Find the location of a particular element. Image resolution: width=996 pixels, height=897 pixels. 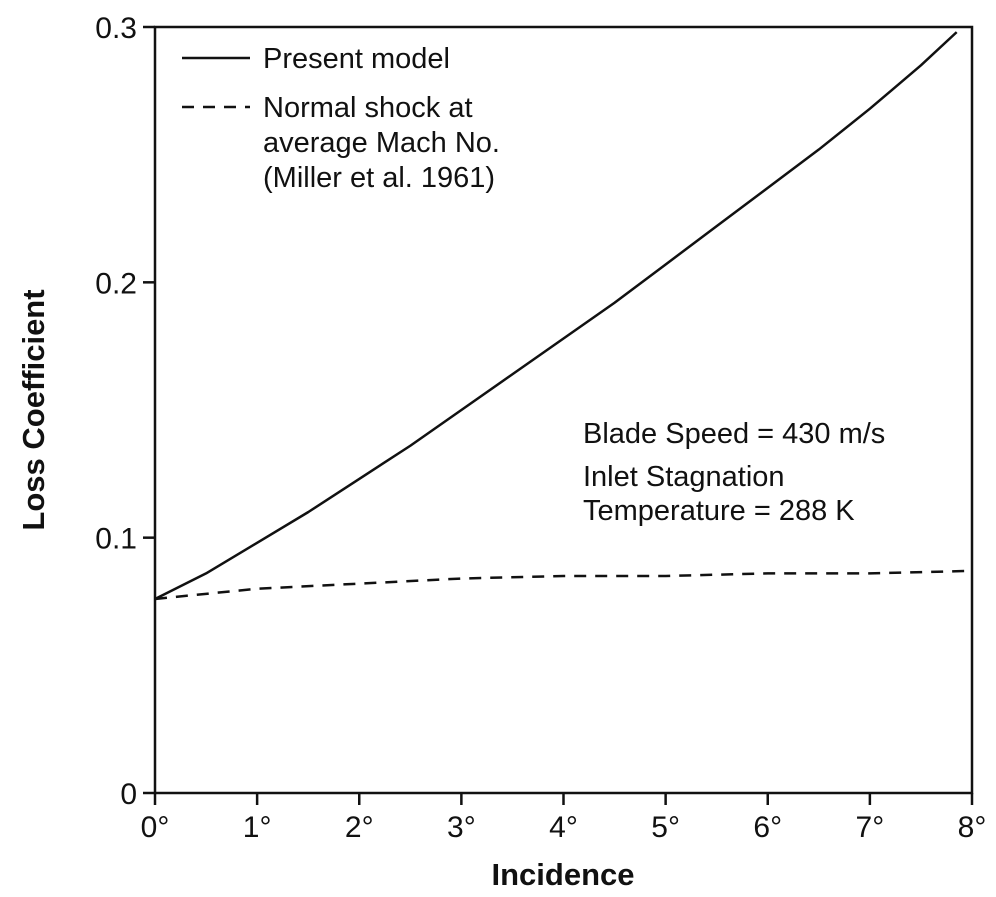

y-axis-title: Loss Coefficient is located at coordinates (33, 409).